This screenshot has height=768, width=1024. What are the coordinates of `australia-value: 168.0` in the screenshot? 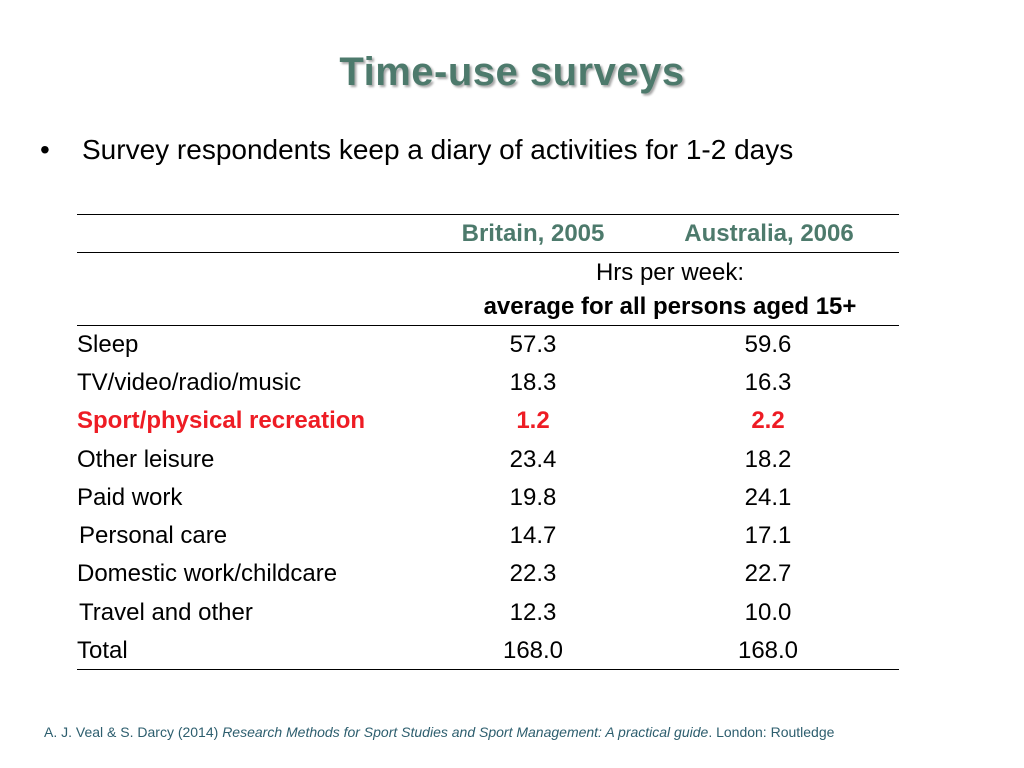 It's located at (768, 650).